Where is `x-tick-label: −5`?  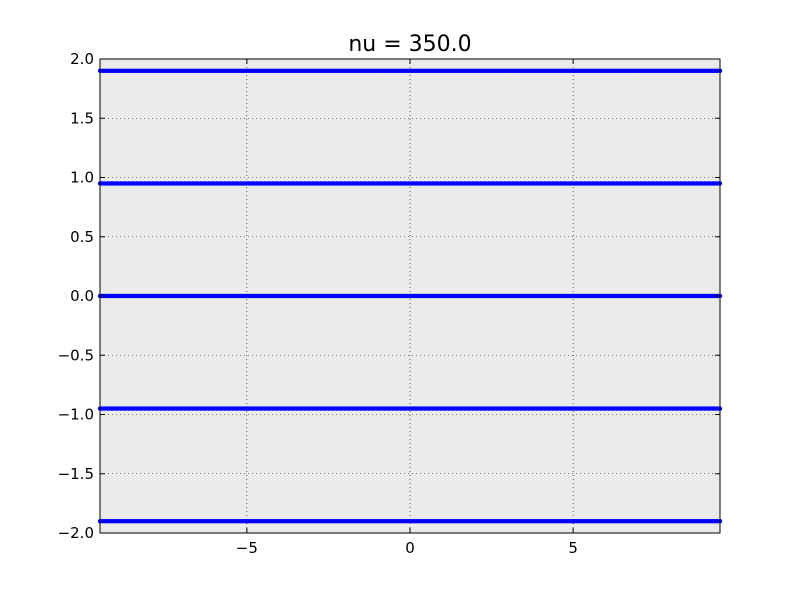
x-tick-label: −5 is located at coordinates (247, 548).